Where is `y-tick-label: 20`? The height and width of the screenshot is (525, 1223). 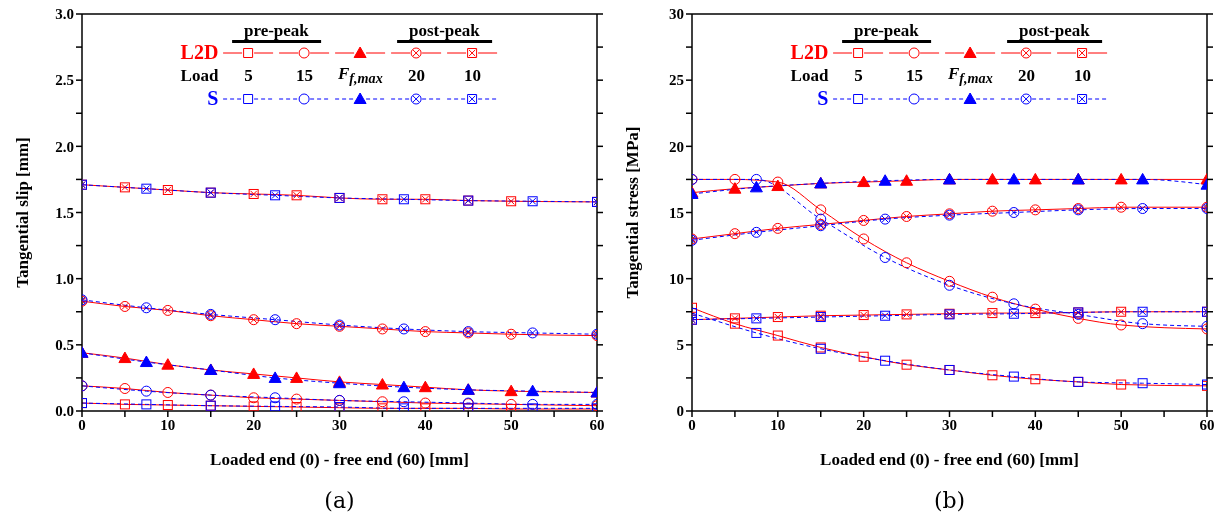 y-tick-label: 20 is located at coordinates (676, 146).